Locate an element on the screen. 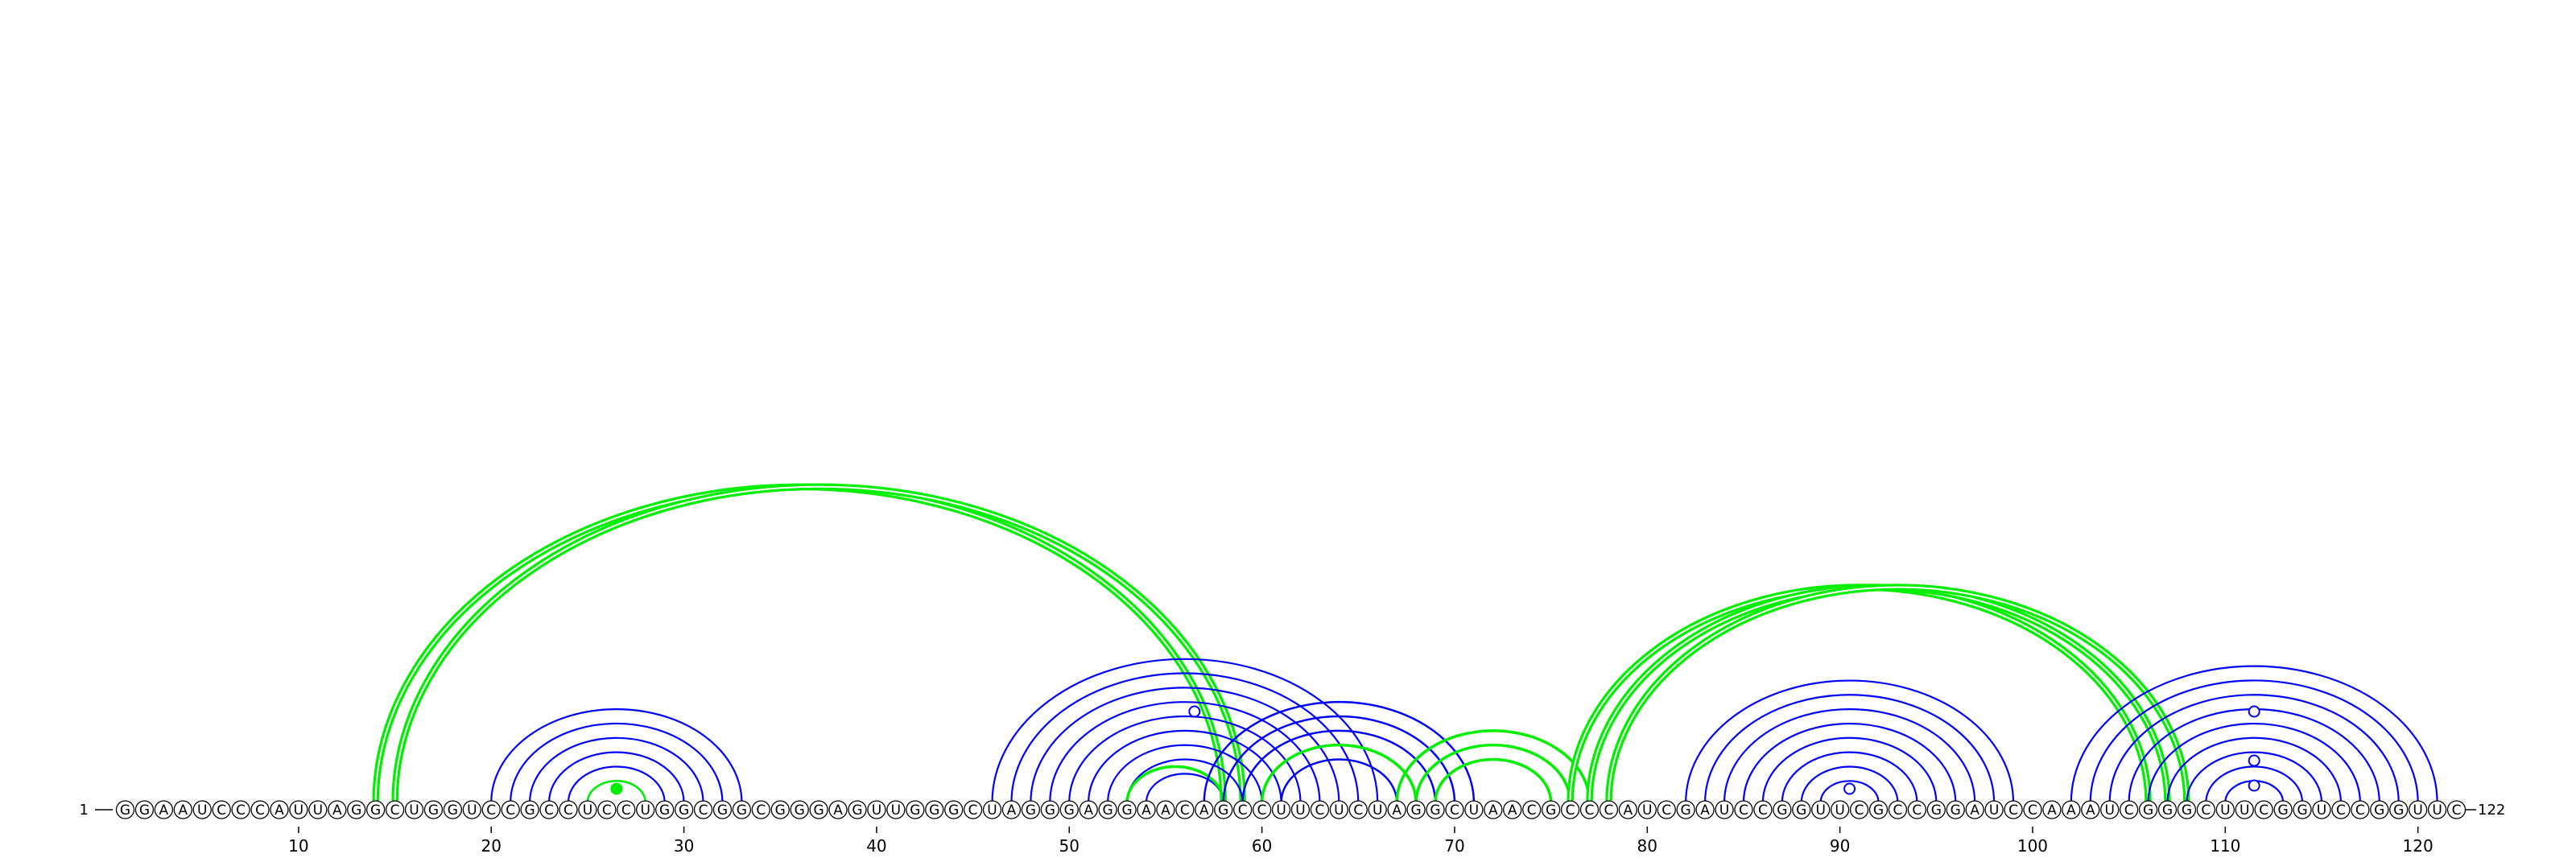 This screenshot has width=2576, height=858. tick-label: 60 is located at coordinates (1262, 846).